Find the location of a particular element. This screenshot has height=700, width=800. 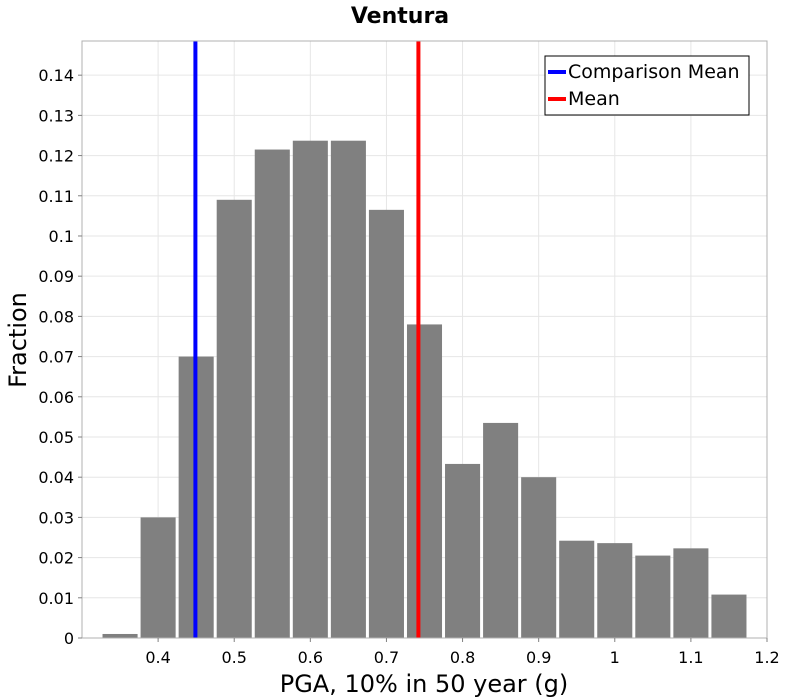

y-tick-label: 0.02 is located at coordinates (56, 558).